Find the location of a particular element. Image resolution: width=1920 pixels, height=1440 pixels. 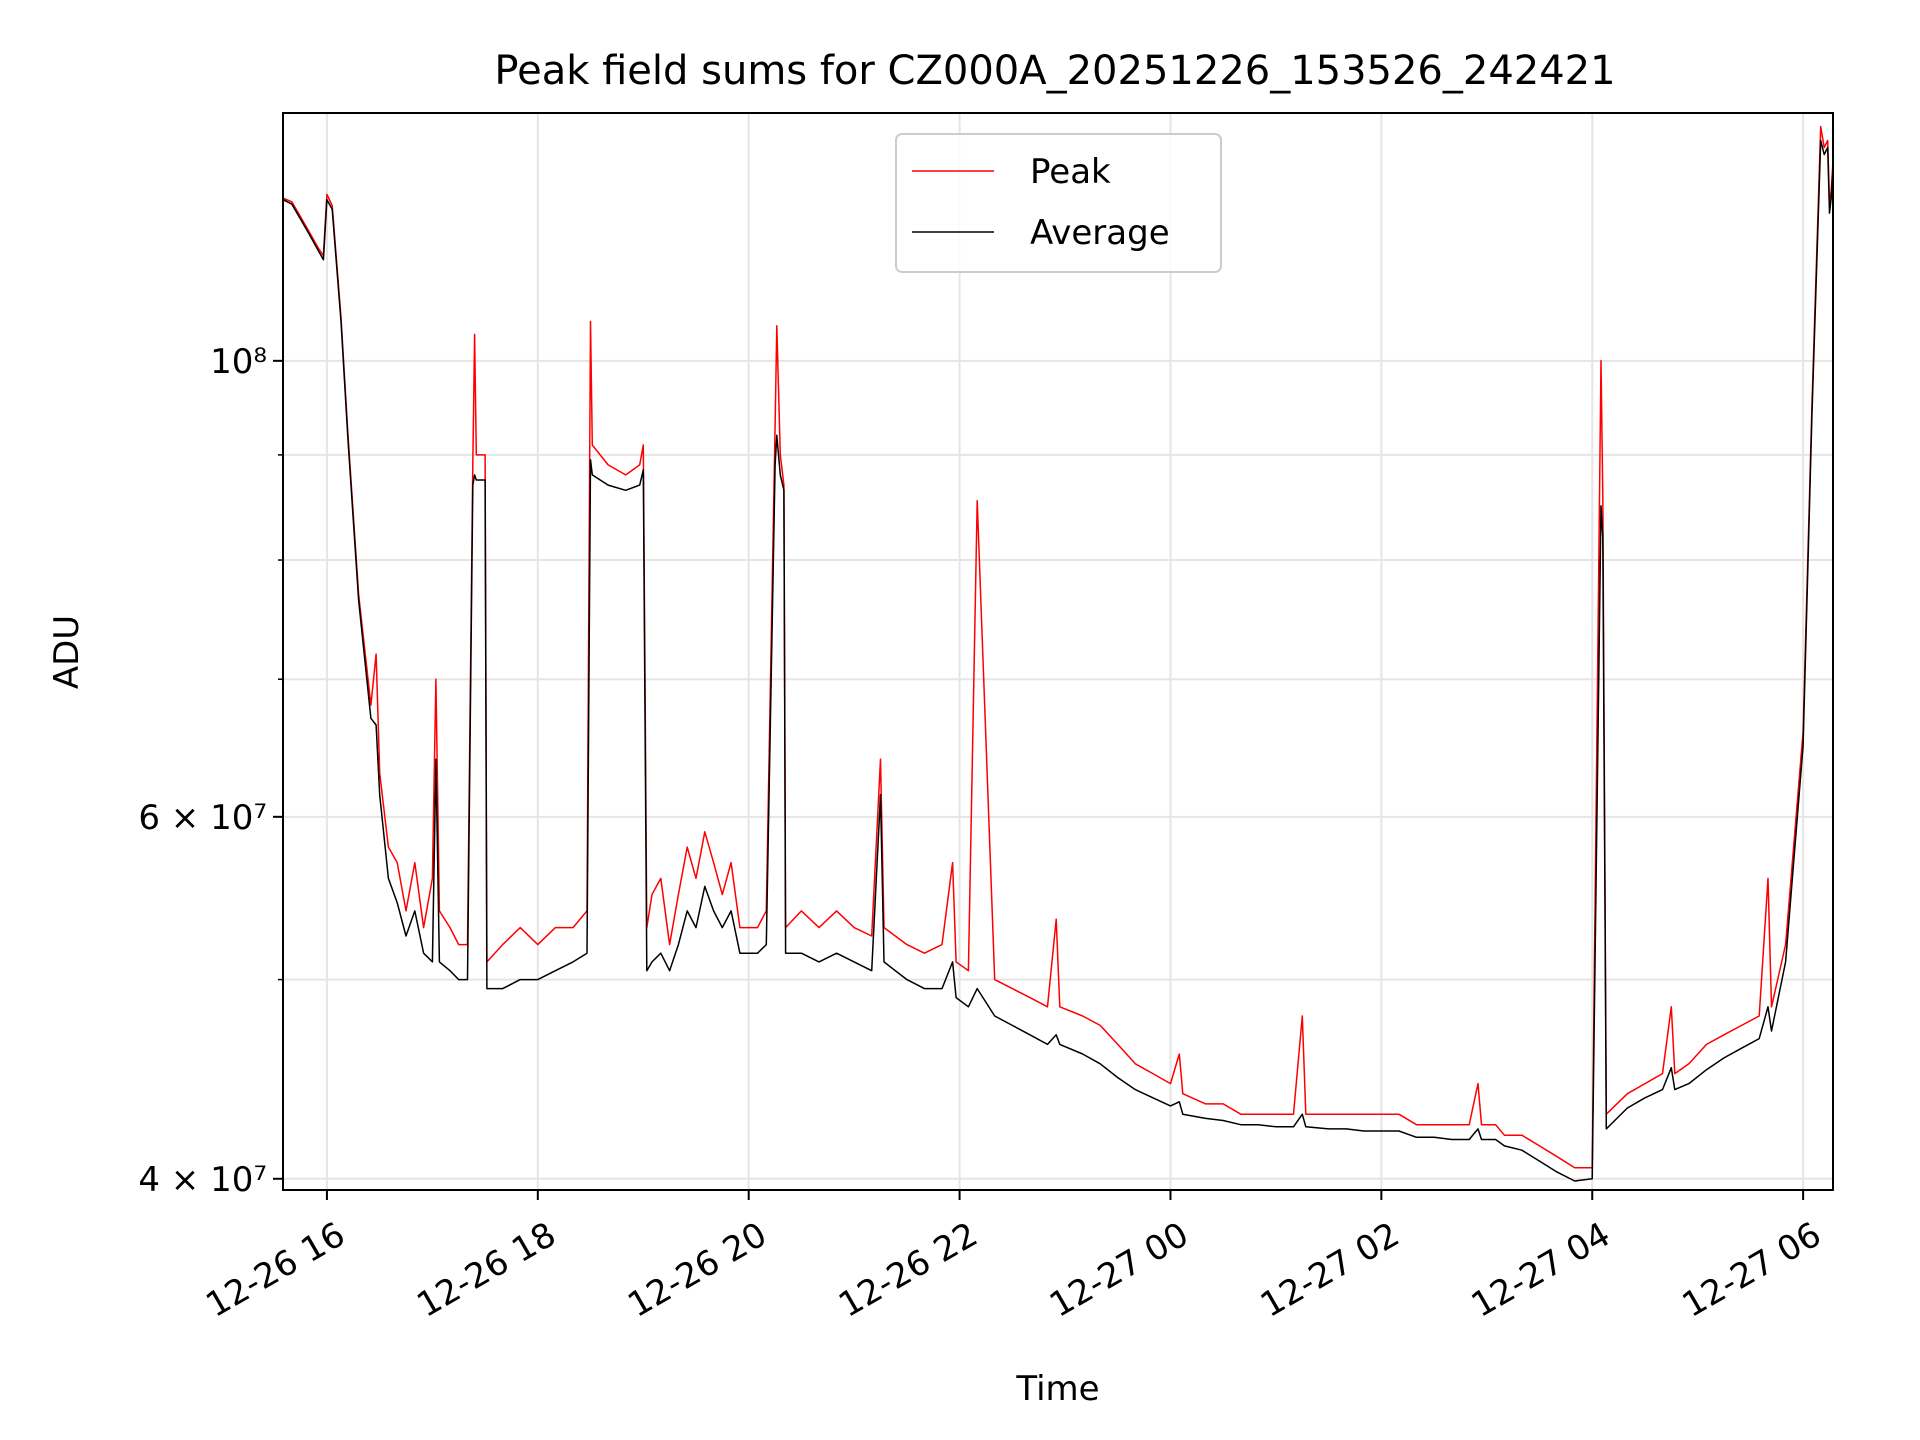

legend-label-peak: Peak is located at coordinates (1070, 172).